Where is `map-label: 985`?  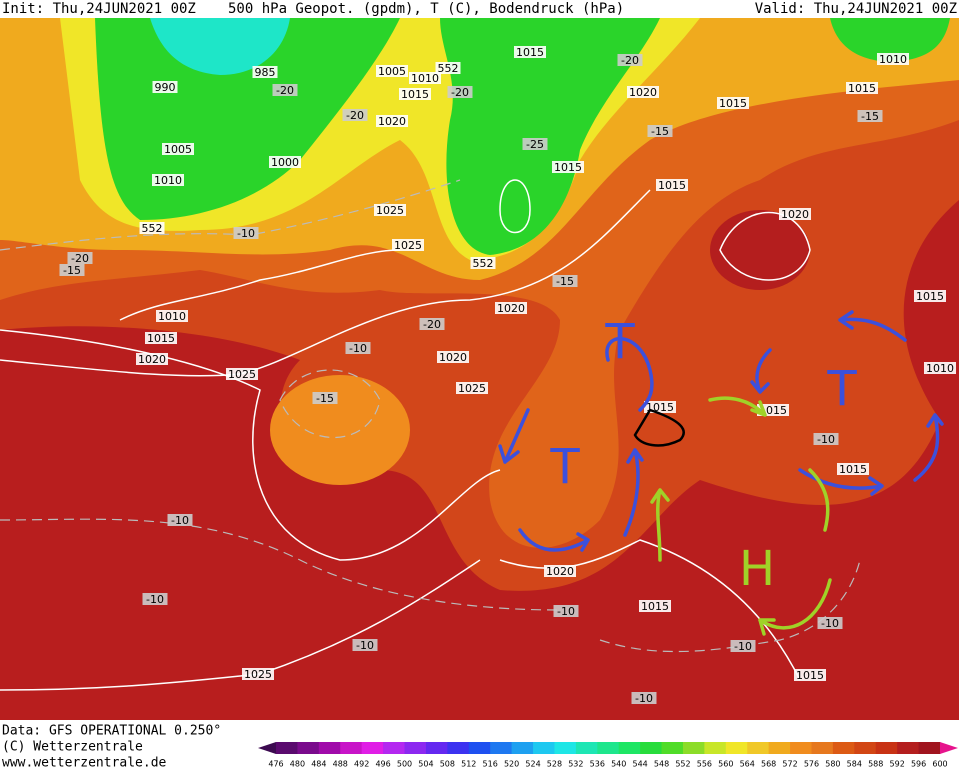 map-label: 985 is located at coordinates (265, 72).